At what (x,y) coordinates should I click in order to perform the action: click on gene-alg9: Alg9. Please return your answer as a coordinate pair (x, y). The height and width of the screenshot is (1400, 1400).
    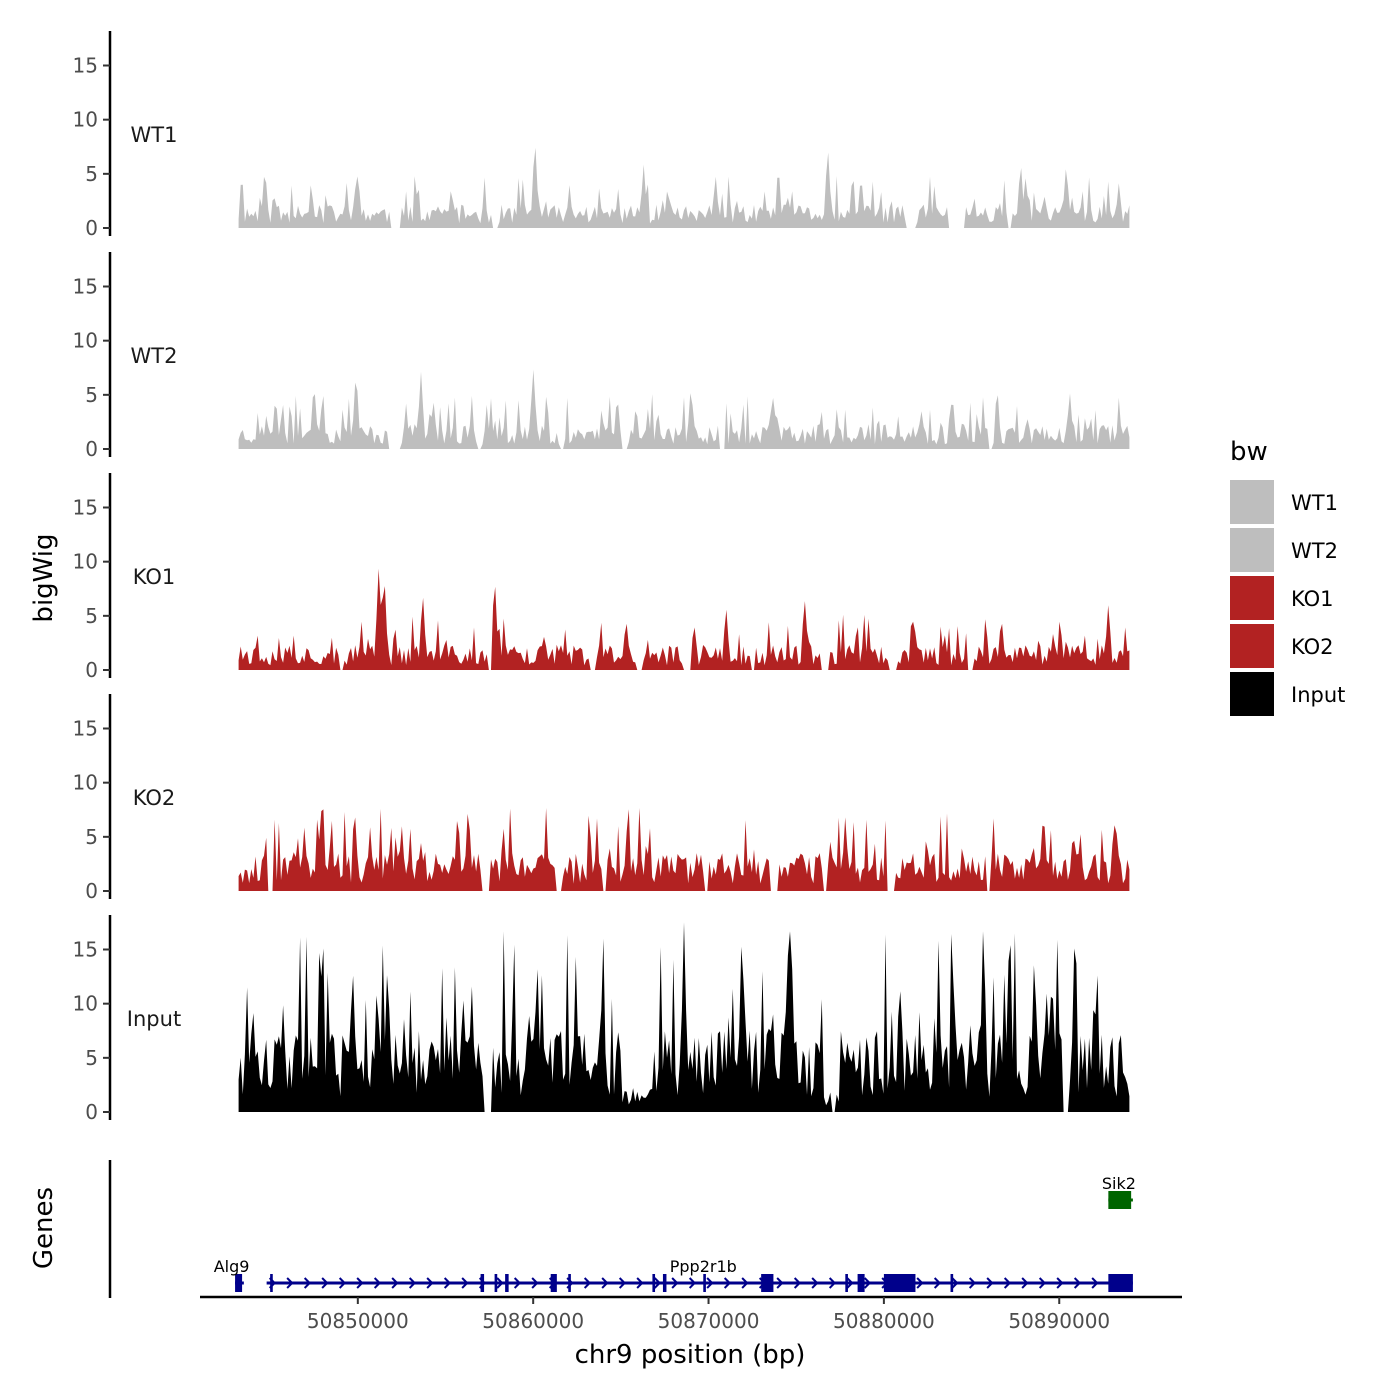
    Looking at the image, I should click on (232, 1274).